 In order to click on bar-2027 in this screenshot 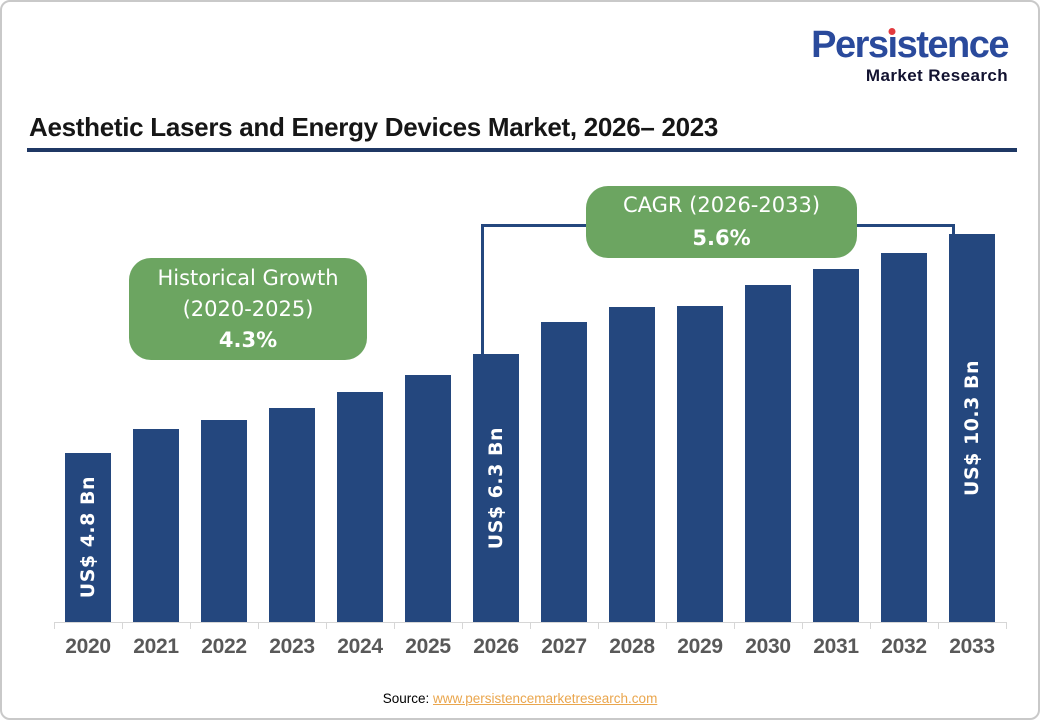, I will do `click(564, 472)`.